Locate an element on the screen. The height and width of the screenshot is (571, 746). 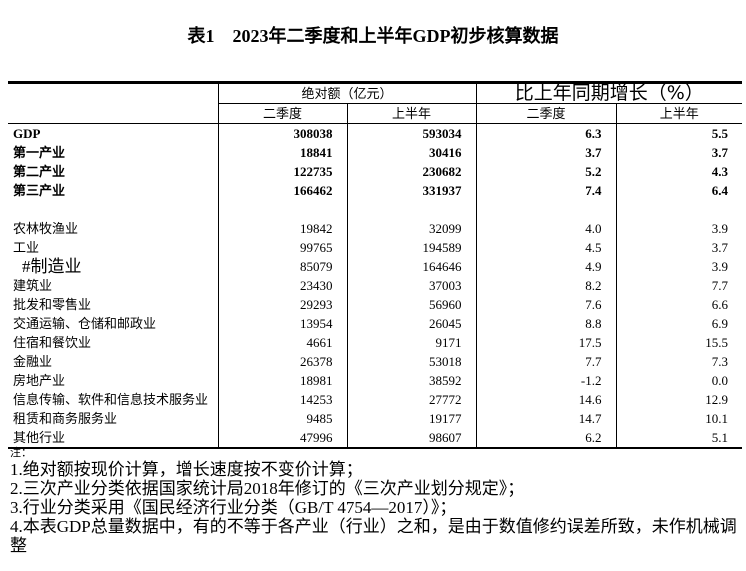
h1-growth-cell: 5.1 is located at coordinates (679, 438).